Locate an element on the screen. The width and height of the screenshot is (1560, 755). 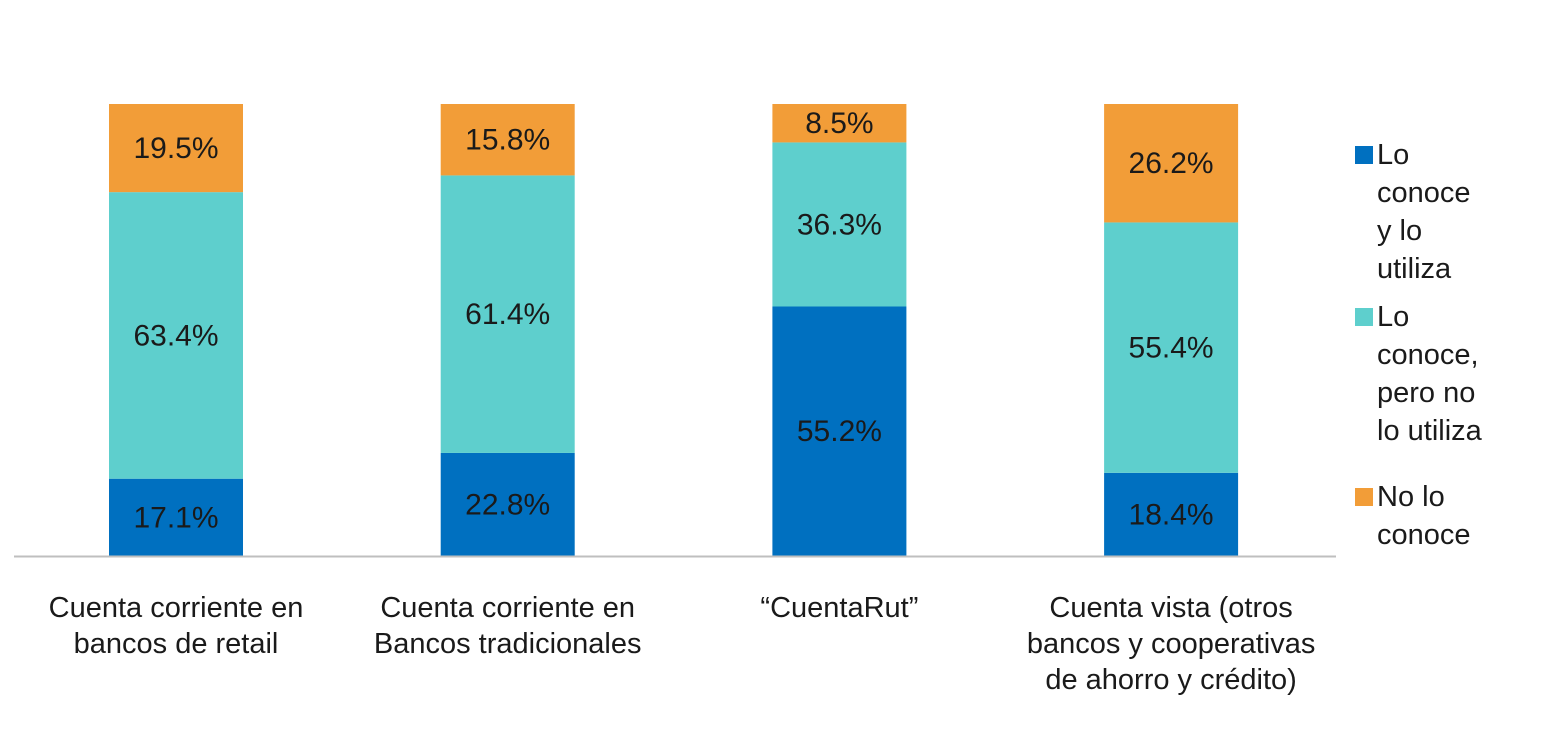
legend-label: No lo conoce is located at coordinates (1424, 516).